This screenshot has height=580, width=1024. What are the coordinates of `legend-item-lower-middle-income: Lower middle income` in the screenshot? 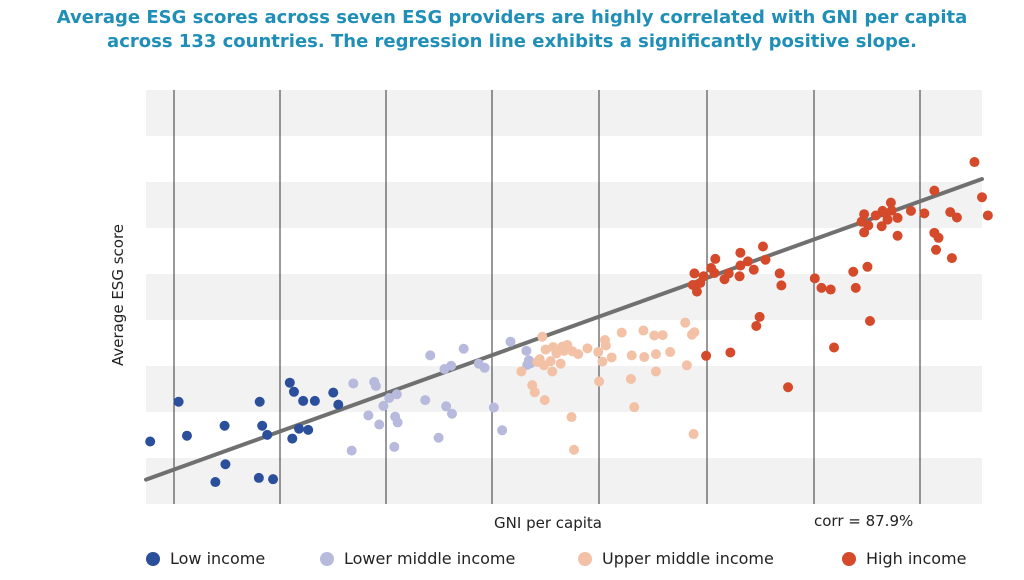 It's located at (417, 558).